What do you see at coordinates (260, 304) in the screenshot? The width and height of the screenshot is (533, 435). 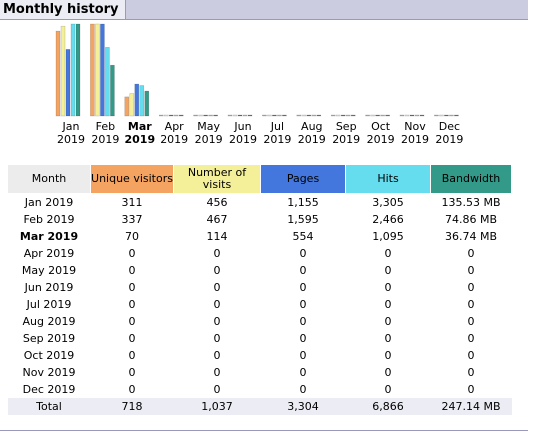 I see `table-row: Jul 2019 0 0 0 0 0` at bounding box center [260, 304].